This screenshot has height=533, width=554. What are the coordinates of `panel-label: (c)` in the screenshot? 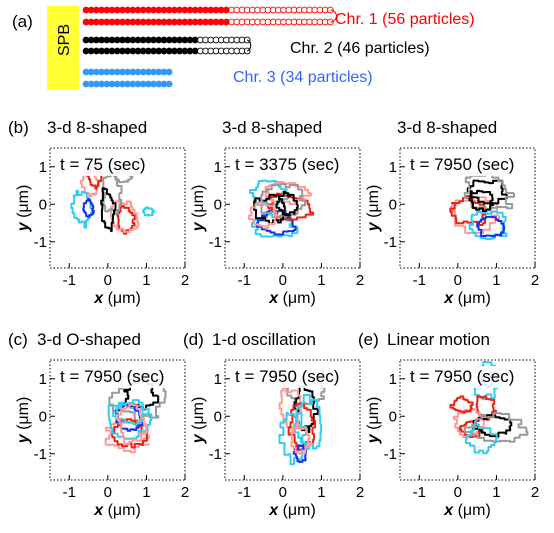 It's located at (18, 339).